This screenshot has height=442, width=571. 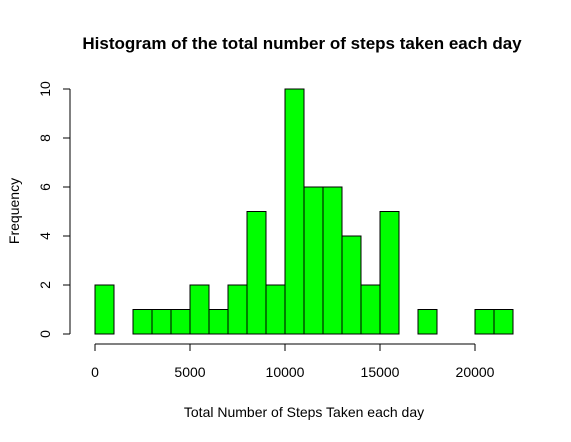 I want to click on y-tick-label: 10, so click(x=45, y=89).